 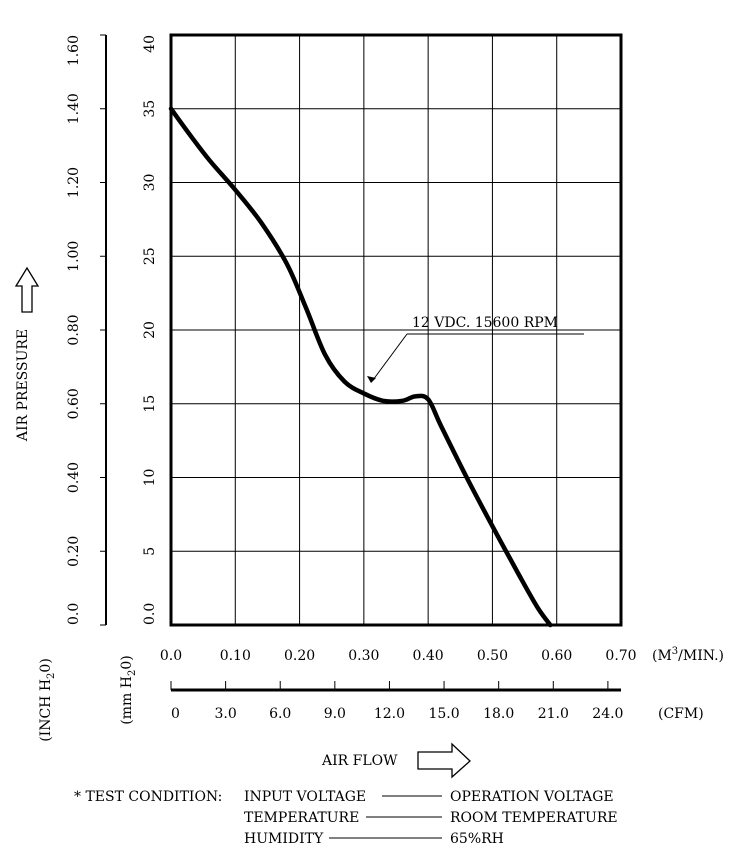 What do you see at coordinates (532, 797) in the screenshot?
I see `test-row-value: OPERATION VOLTAGE` at bounding box center [532, 797].